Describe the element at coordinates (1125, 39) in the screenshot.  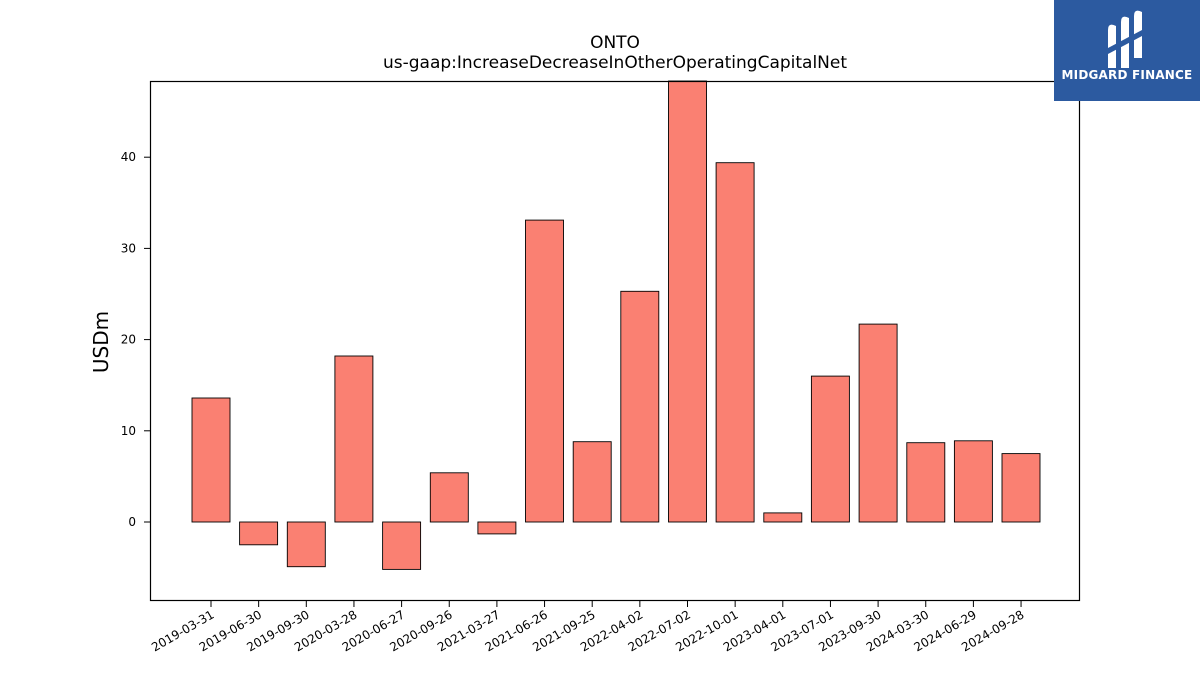
I see `midgard-logo-icon` at that location.